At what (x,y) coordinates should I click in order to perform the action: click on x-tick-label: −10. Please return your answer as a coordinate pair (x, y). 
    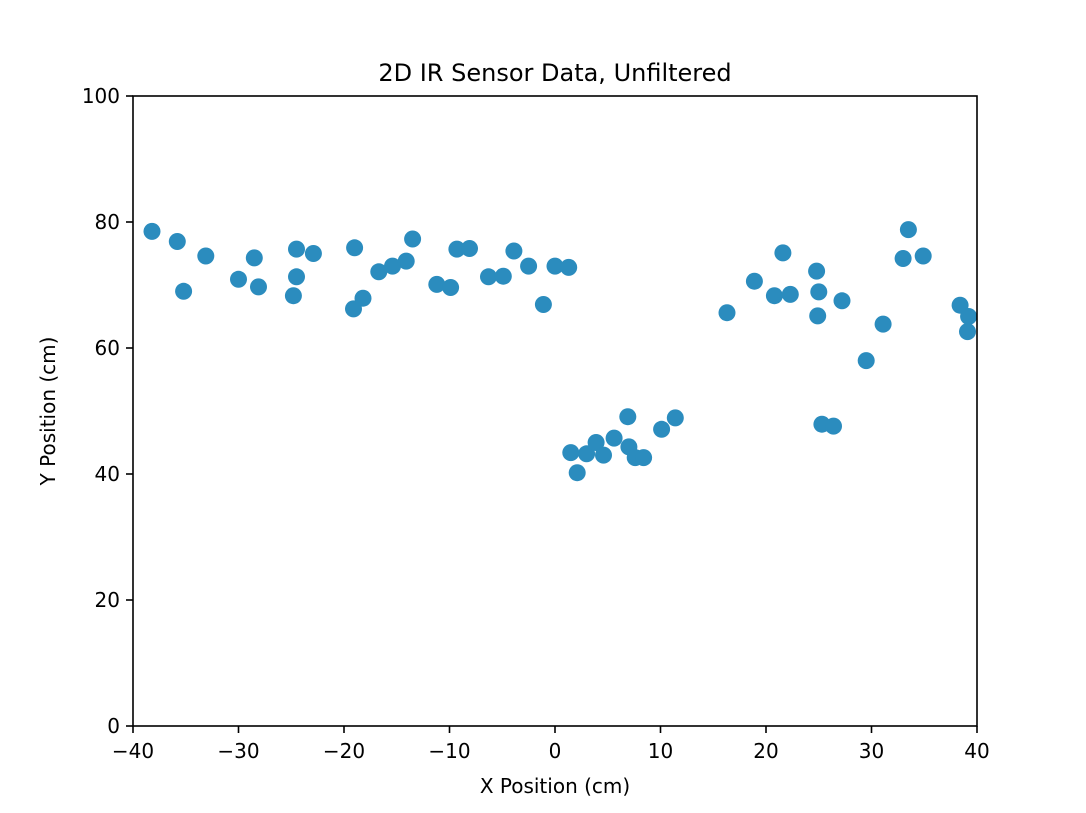
    Looking at the image, I should click on (449, 751).